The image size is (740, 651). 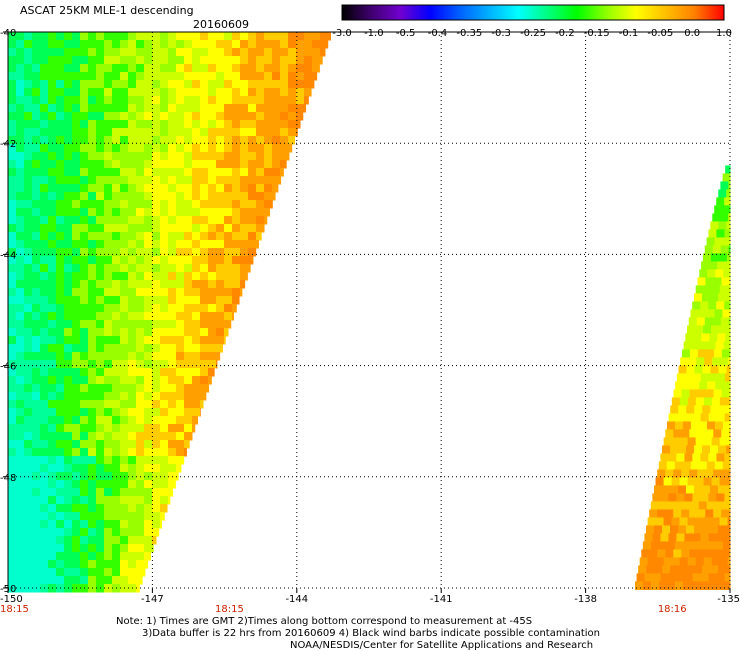 What do you see at coordinates (469, 33) in the screenshot?
I see `colorbar-label: -0.35` at bounding box center [469, 33].